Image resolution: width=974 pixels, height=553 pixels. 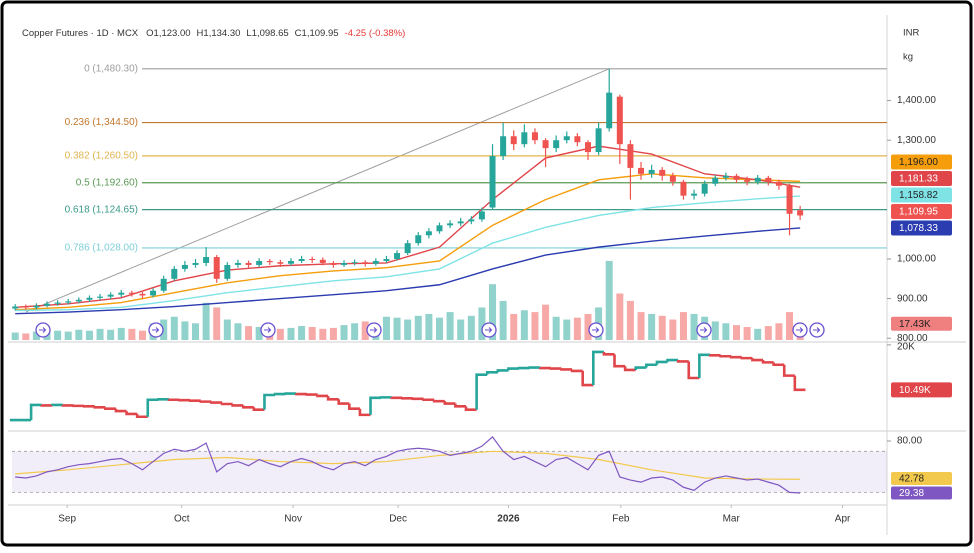 What do you see at coordinates (908, 57) in the screenshot?
I see `quantity-unit: kg` at bounding box center [908, 57].